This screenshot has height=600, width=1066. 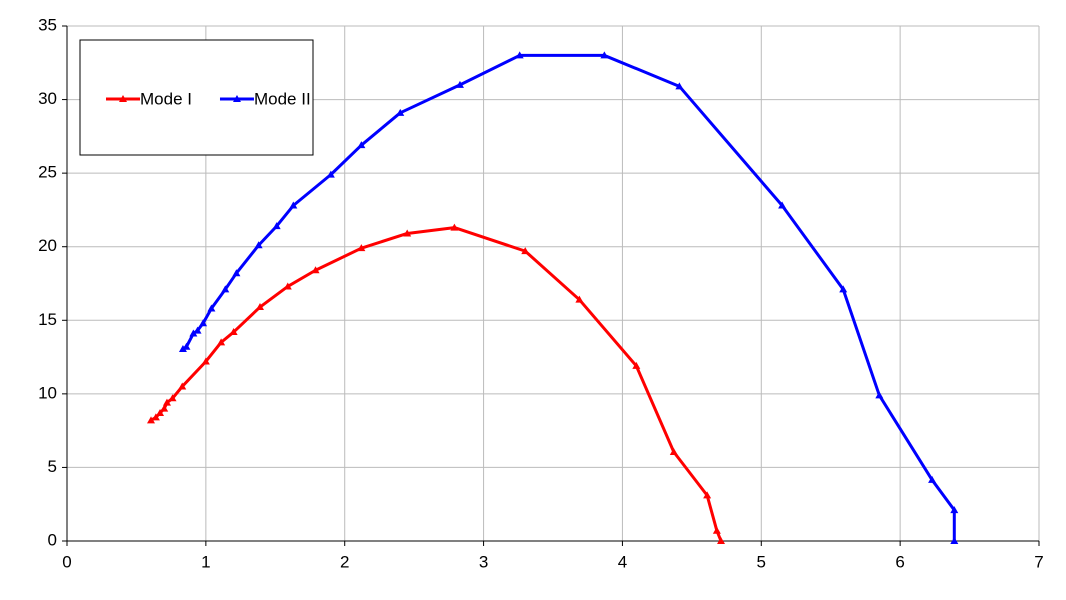 I want to click on x-tick-label: 1, so click(x=205, y=561).